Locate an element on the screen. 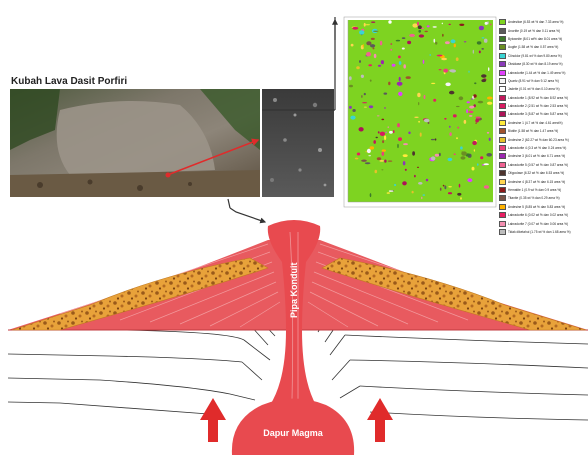  legend-label: Clinoklor (9.81 wt % dan 9.80 area %) is located at coordinates (535, 55).